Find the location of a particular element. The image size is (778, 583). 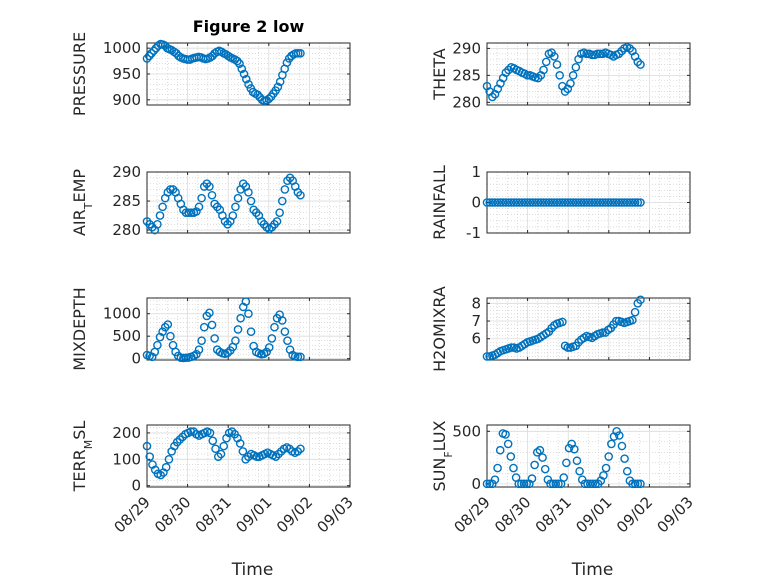

y-label-subscript: T is located at coordinates (88, 206).